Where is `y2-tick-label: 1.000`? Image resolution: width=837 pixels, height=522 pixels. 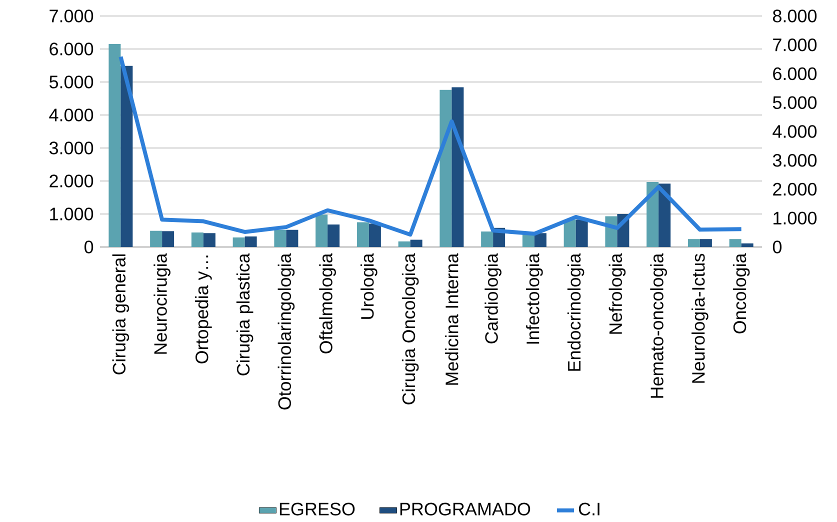
y2-tick-label: 1.000 is located at coordinates (795, 218).